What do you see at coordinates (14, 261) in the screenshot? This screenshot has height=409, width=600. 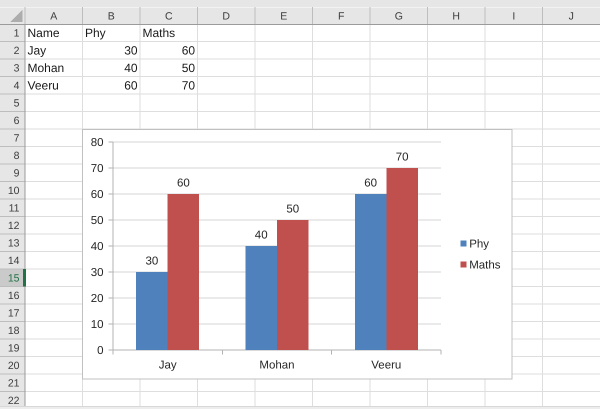 I see `svg-text: 14` at bounding box center [14, 261].